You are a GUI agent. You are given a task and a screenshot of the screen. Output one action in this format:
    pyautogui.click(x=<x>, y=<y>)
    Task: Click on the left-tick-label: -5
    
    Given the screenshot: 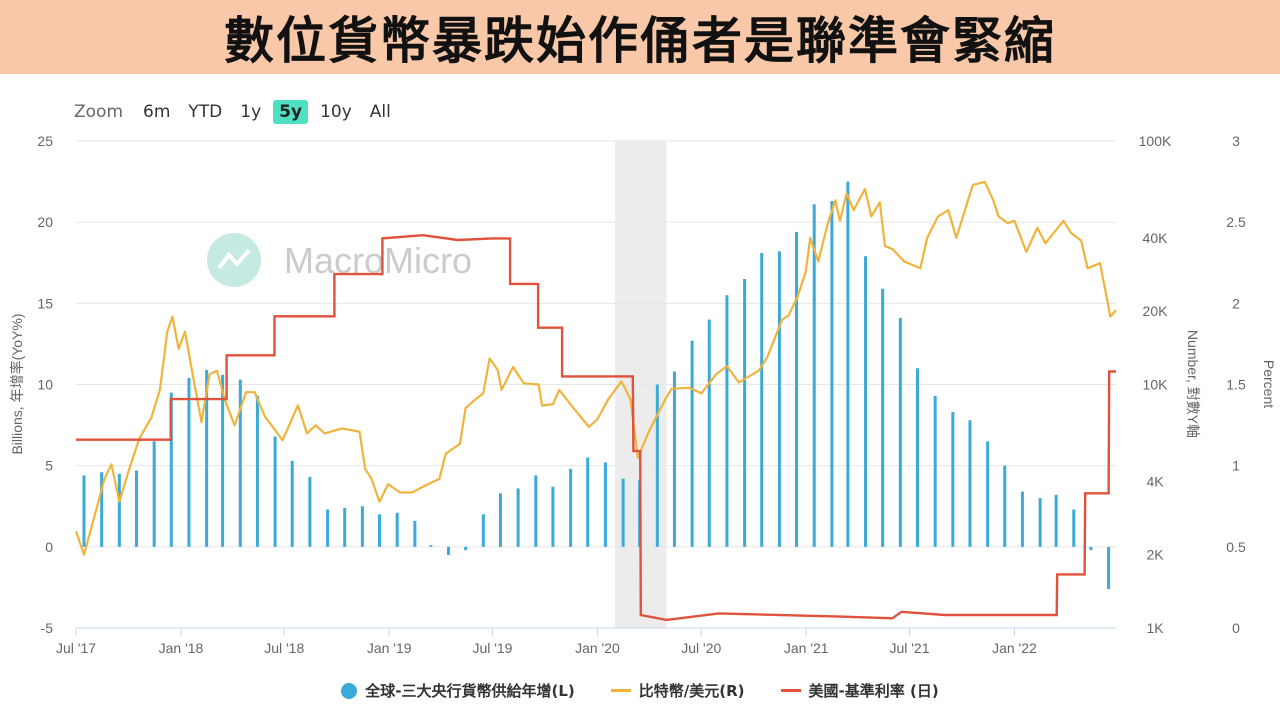 What is the action you would take?
    pyautogui.click(x=47, y=628)
    